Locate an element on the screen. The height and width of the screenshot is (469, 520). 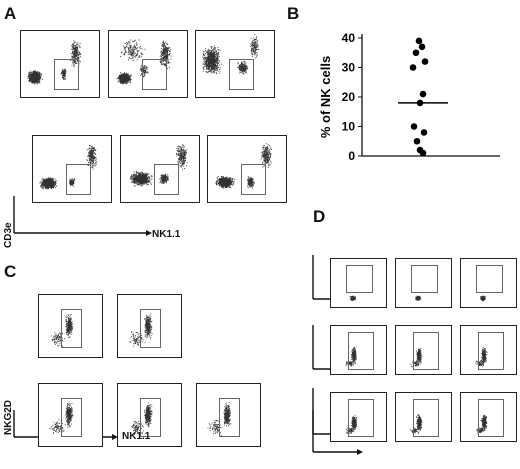
panel-a-plot-4-gate is located at coordinates (78, 179).